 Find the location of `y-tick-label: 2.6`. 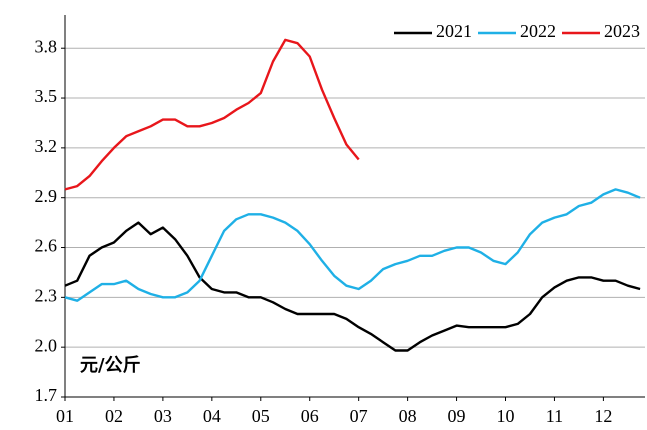

y-tick-label: 2.6 is located at coordinates (46, 246).